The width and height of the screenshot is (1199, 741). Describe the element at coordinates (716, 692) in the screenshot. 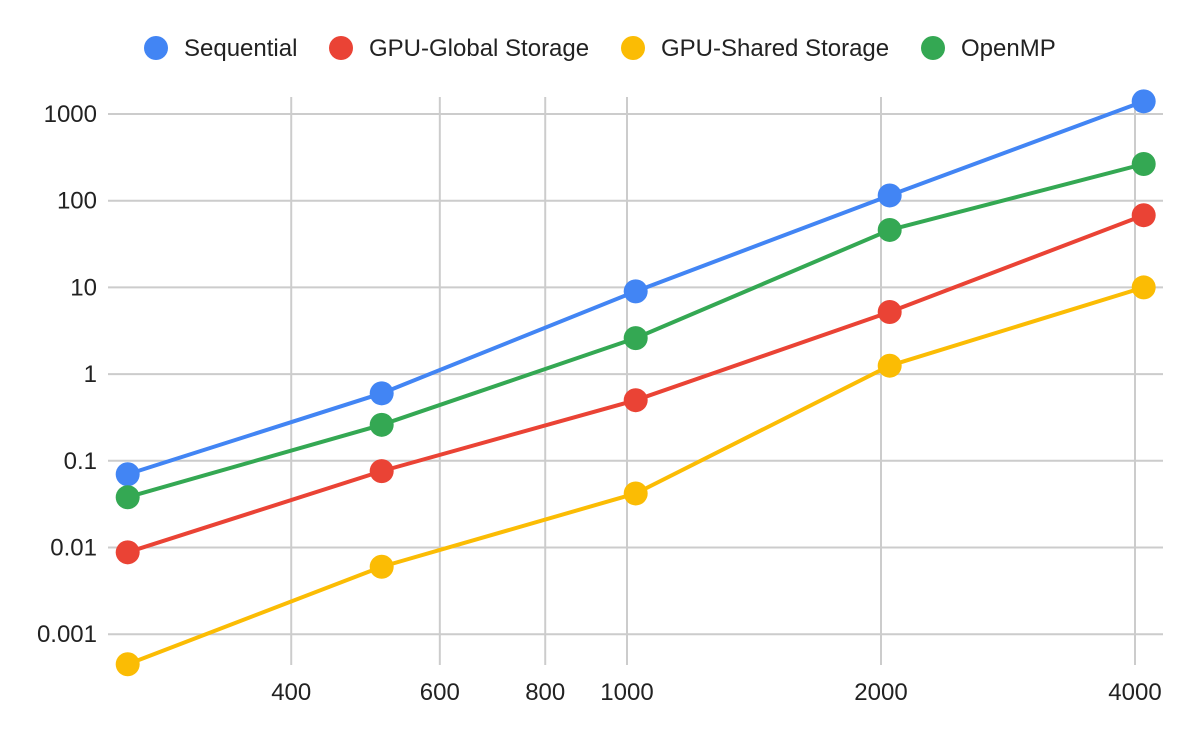

I see `x-axis-tick-labels: 400 600 800 1000 2000 4000` at that location.